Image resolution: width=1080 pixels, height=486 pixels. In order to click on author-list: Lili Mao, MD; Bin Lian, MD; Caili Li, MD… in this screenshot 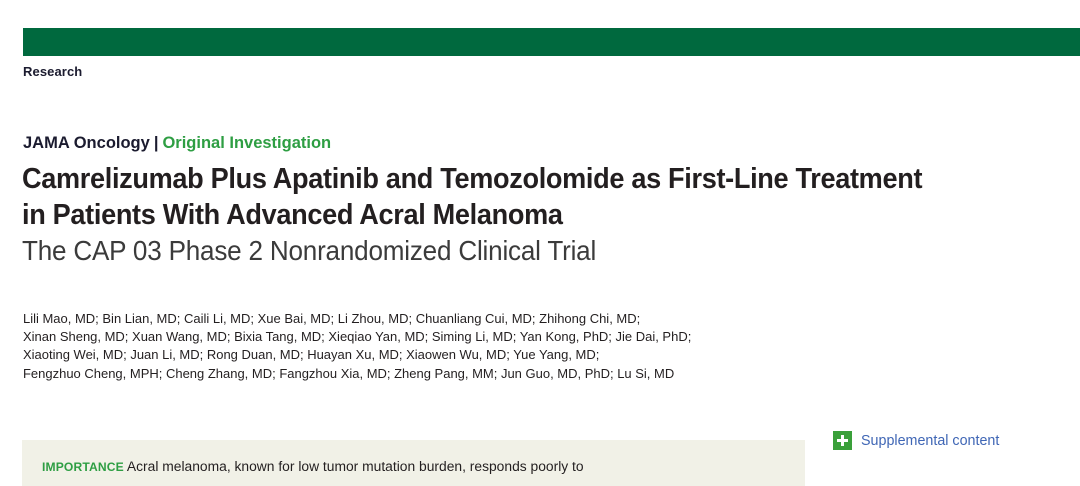, I will do `click(446, 346)`.